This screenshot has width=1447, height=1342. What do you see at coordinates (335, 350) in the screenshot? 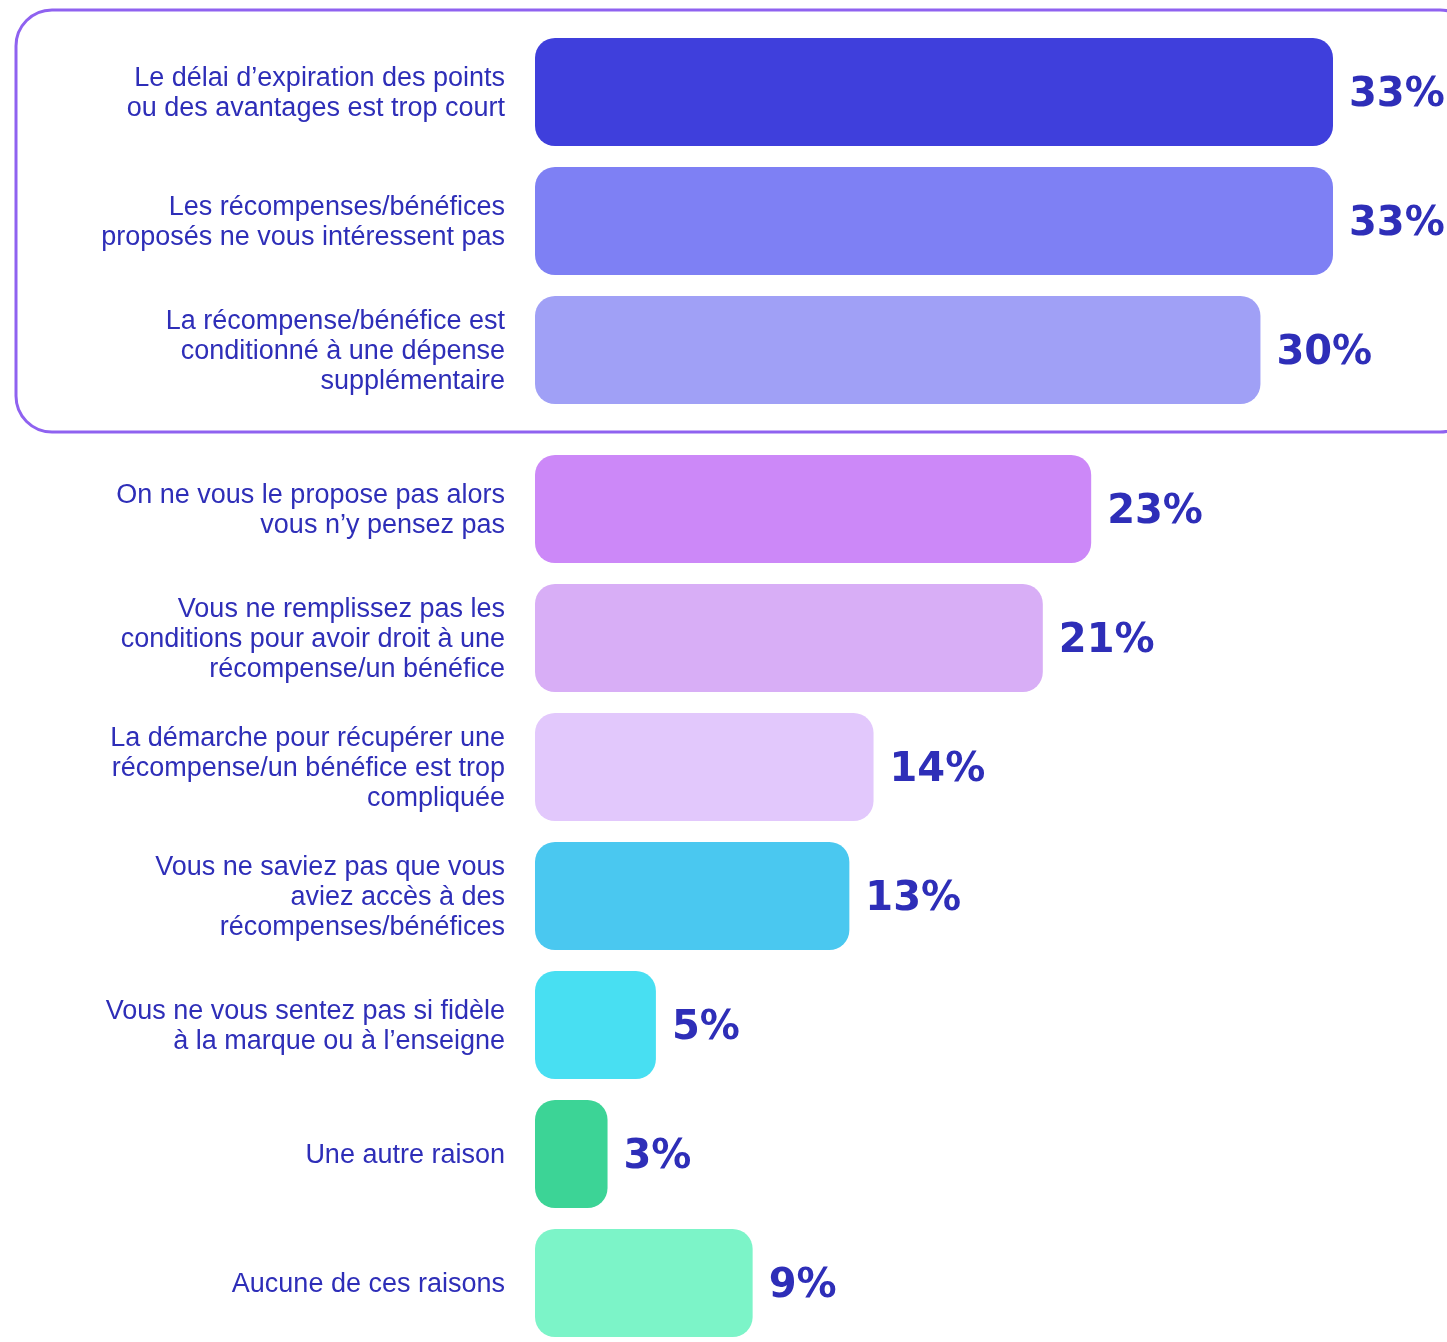
I see `y-tick-label: La récompense/bénéfice est conditionné à une dépense supplémentaire` at bounding box center [335, 350].